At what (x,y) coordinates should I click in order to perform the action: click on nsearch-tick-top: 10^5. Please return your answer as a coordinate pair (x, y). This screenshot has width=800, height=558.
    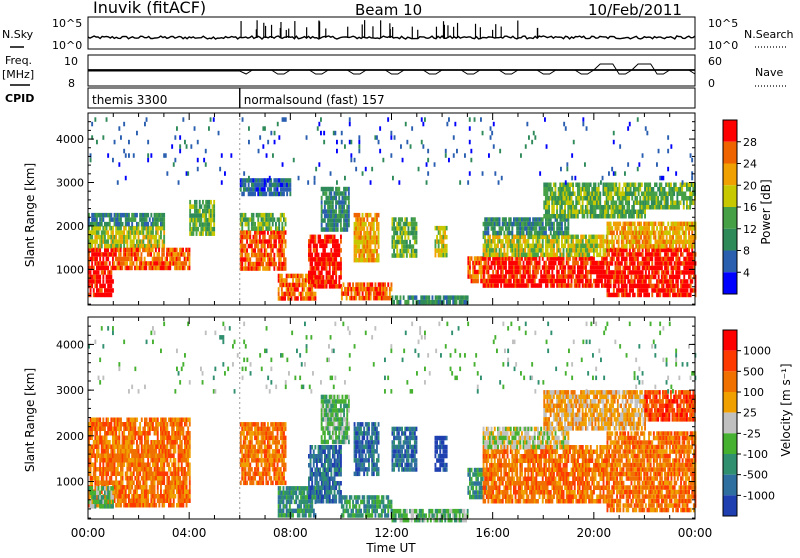
    Looking at the image, I should click on (723, 23).